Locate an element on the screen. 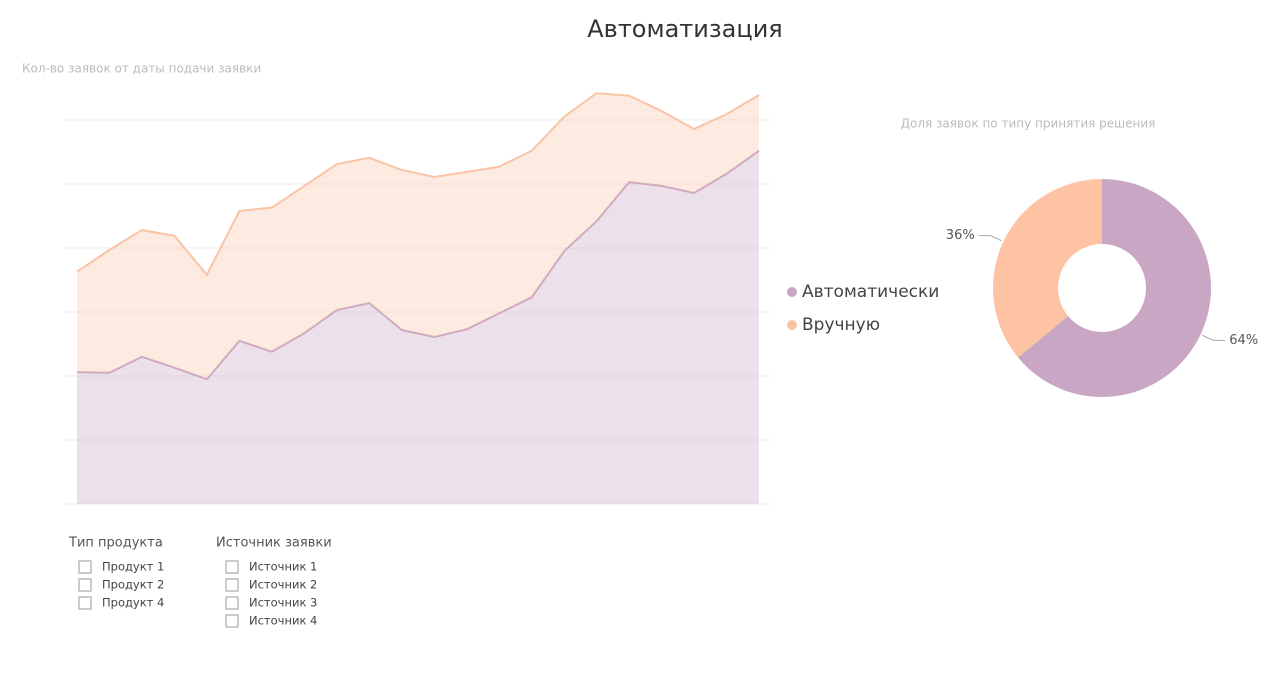  line is located at coordinates (418, 184).